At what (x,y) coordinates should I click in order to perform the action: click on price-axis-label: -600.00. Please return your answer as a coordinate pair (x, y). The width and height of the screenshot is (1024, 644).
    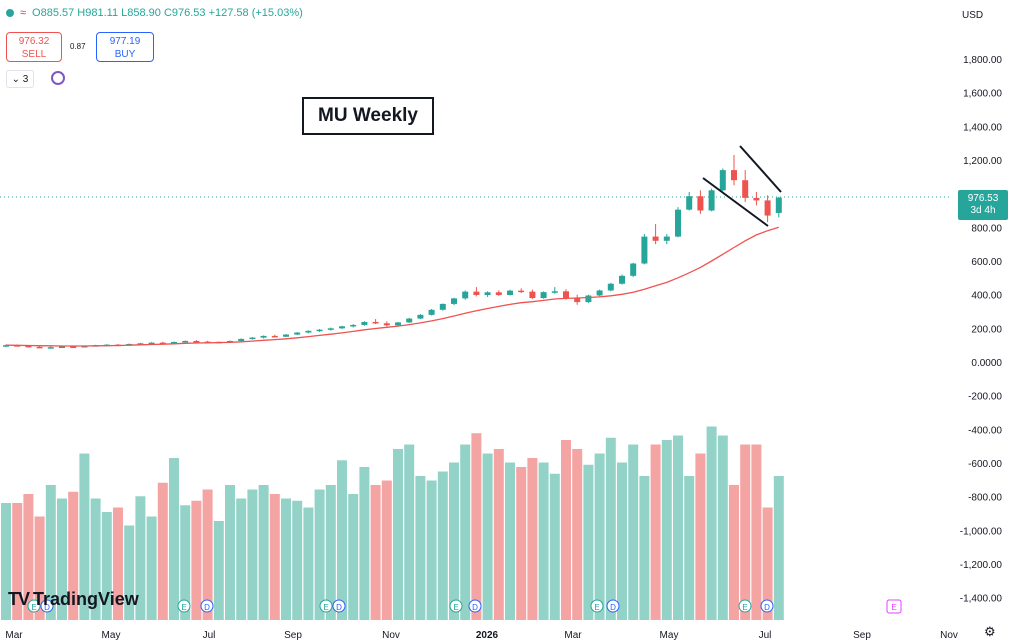
    Looking at the image, I should click on (985, 464).